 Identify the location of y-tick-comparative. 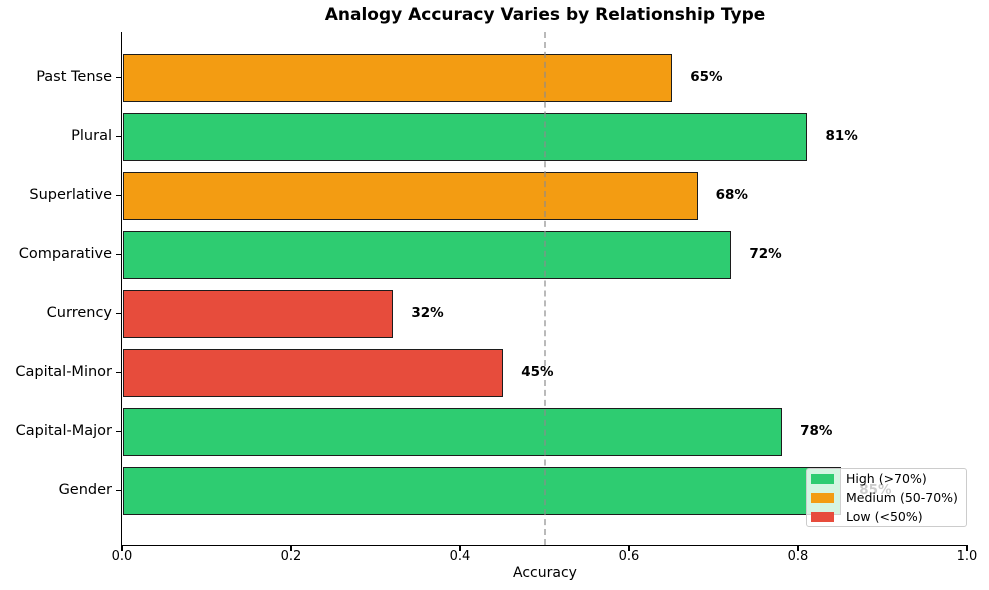
(118, 254).